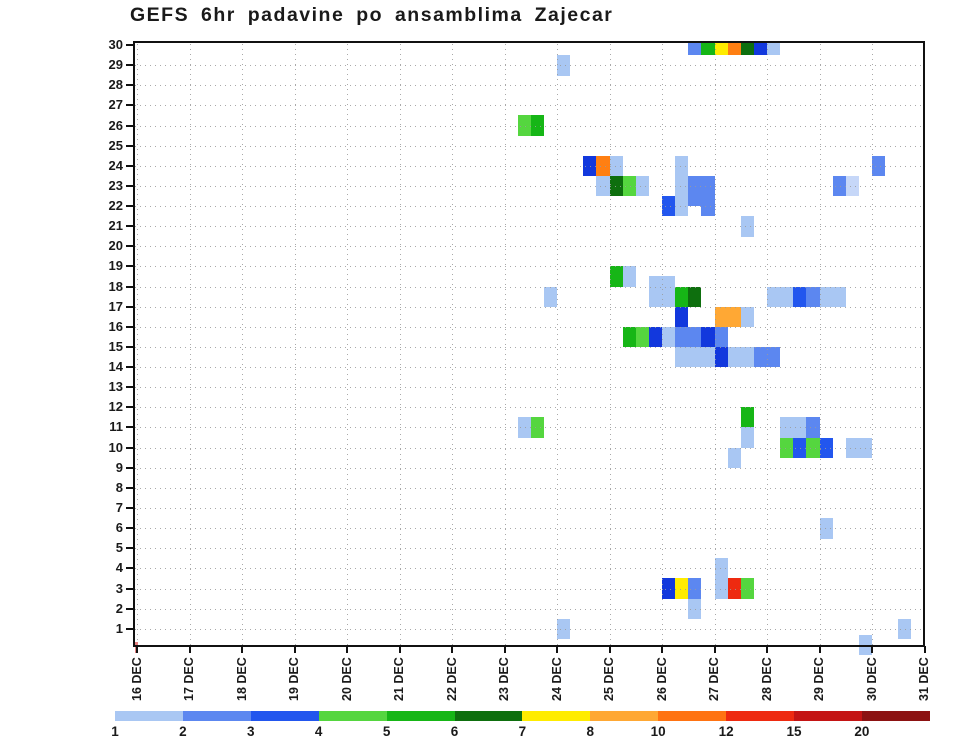 This screenshot has width=960, height=742. What do you see at coordinates (862, 731) in the screenshot?
I see `colorbar-label: 20` at bounding box center [862, 731].